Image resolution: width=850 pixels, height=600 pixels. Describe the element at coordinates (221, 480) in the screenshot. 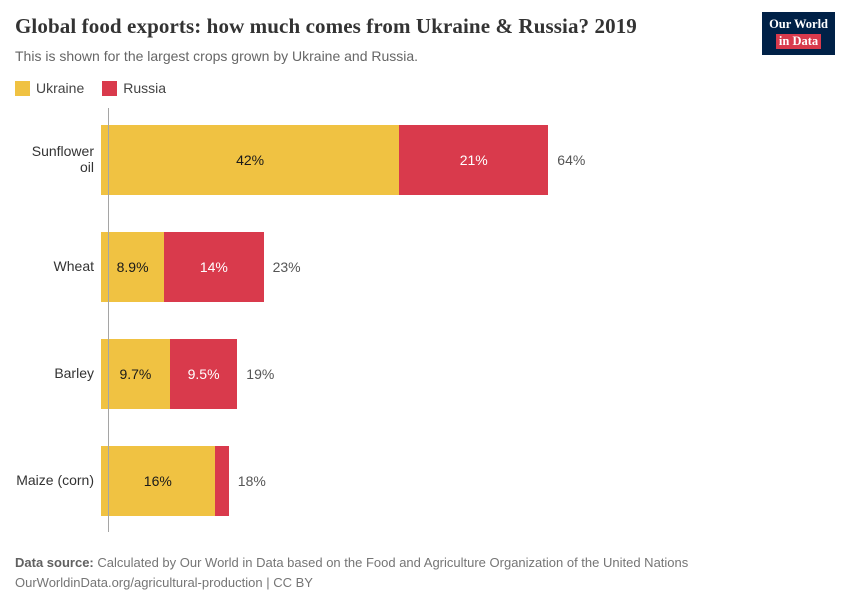

I see `bar-segment-russia` at that location.